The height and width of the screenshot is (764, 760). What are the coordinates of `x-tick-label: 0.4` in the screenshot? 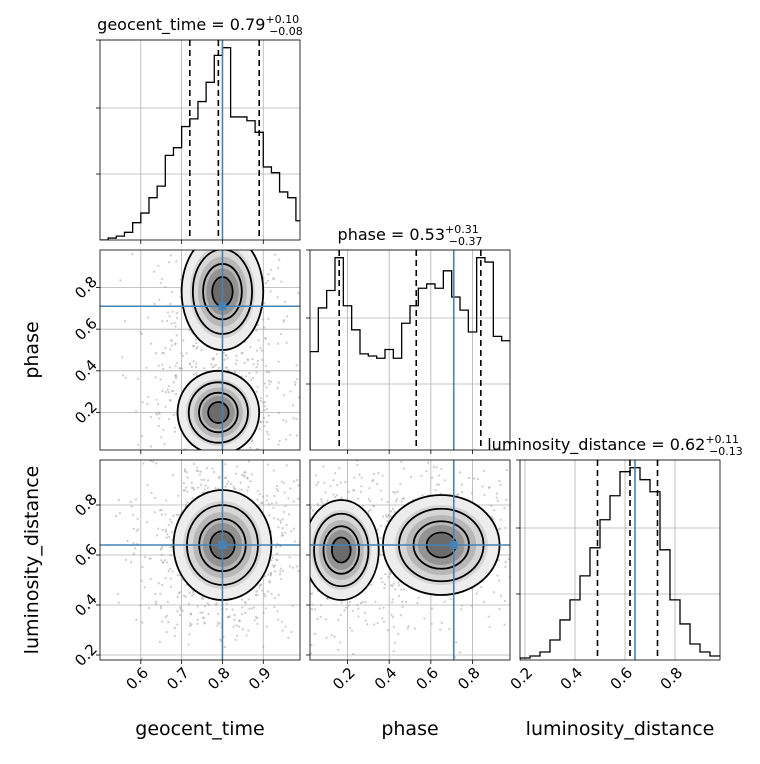 It's located at (386, 679).